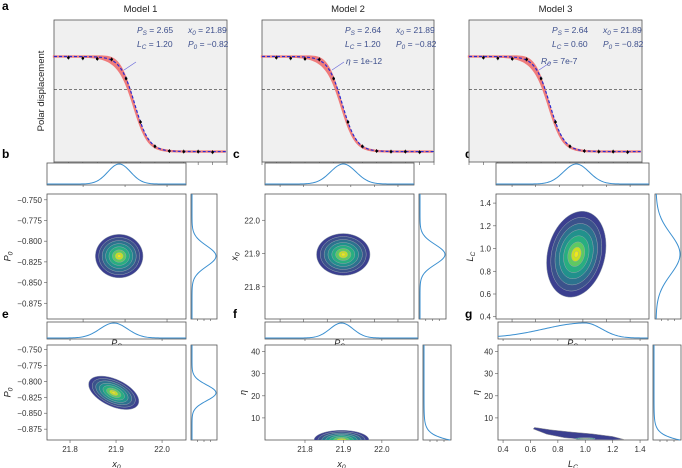 Image resolution: width=682 pixels, height=468 pixels. I want to click on model-title: Model 1, so click(141, 9).